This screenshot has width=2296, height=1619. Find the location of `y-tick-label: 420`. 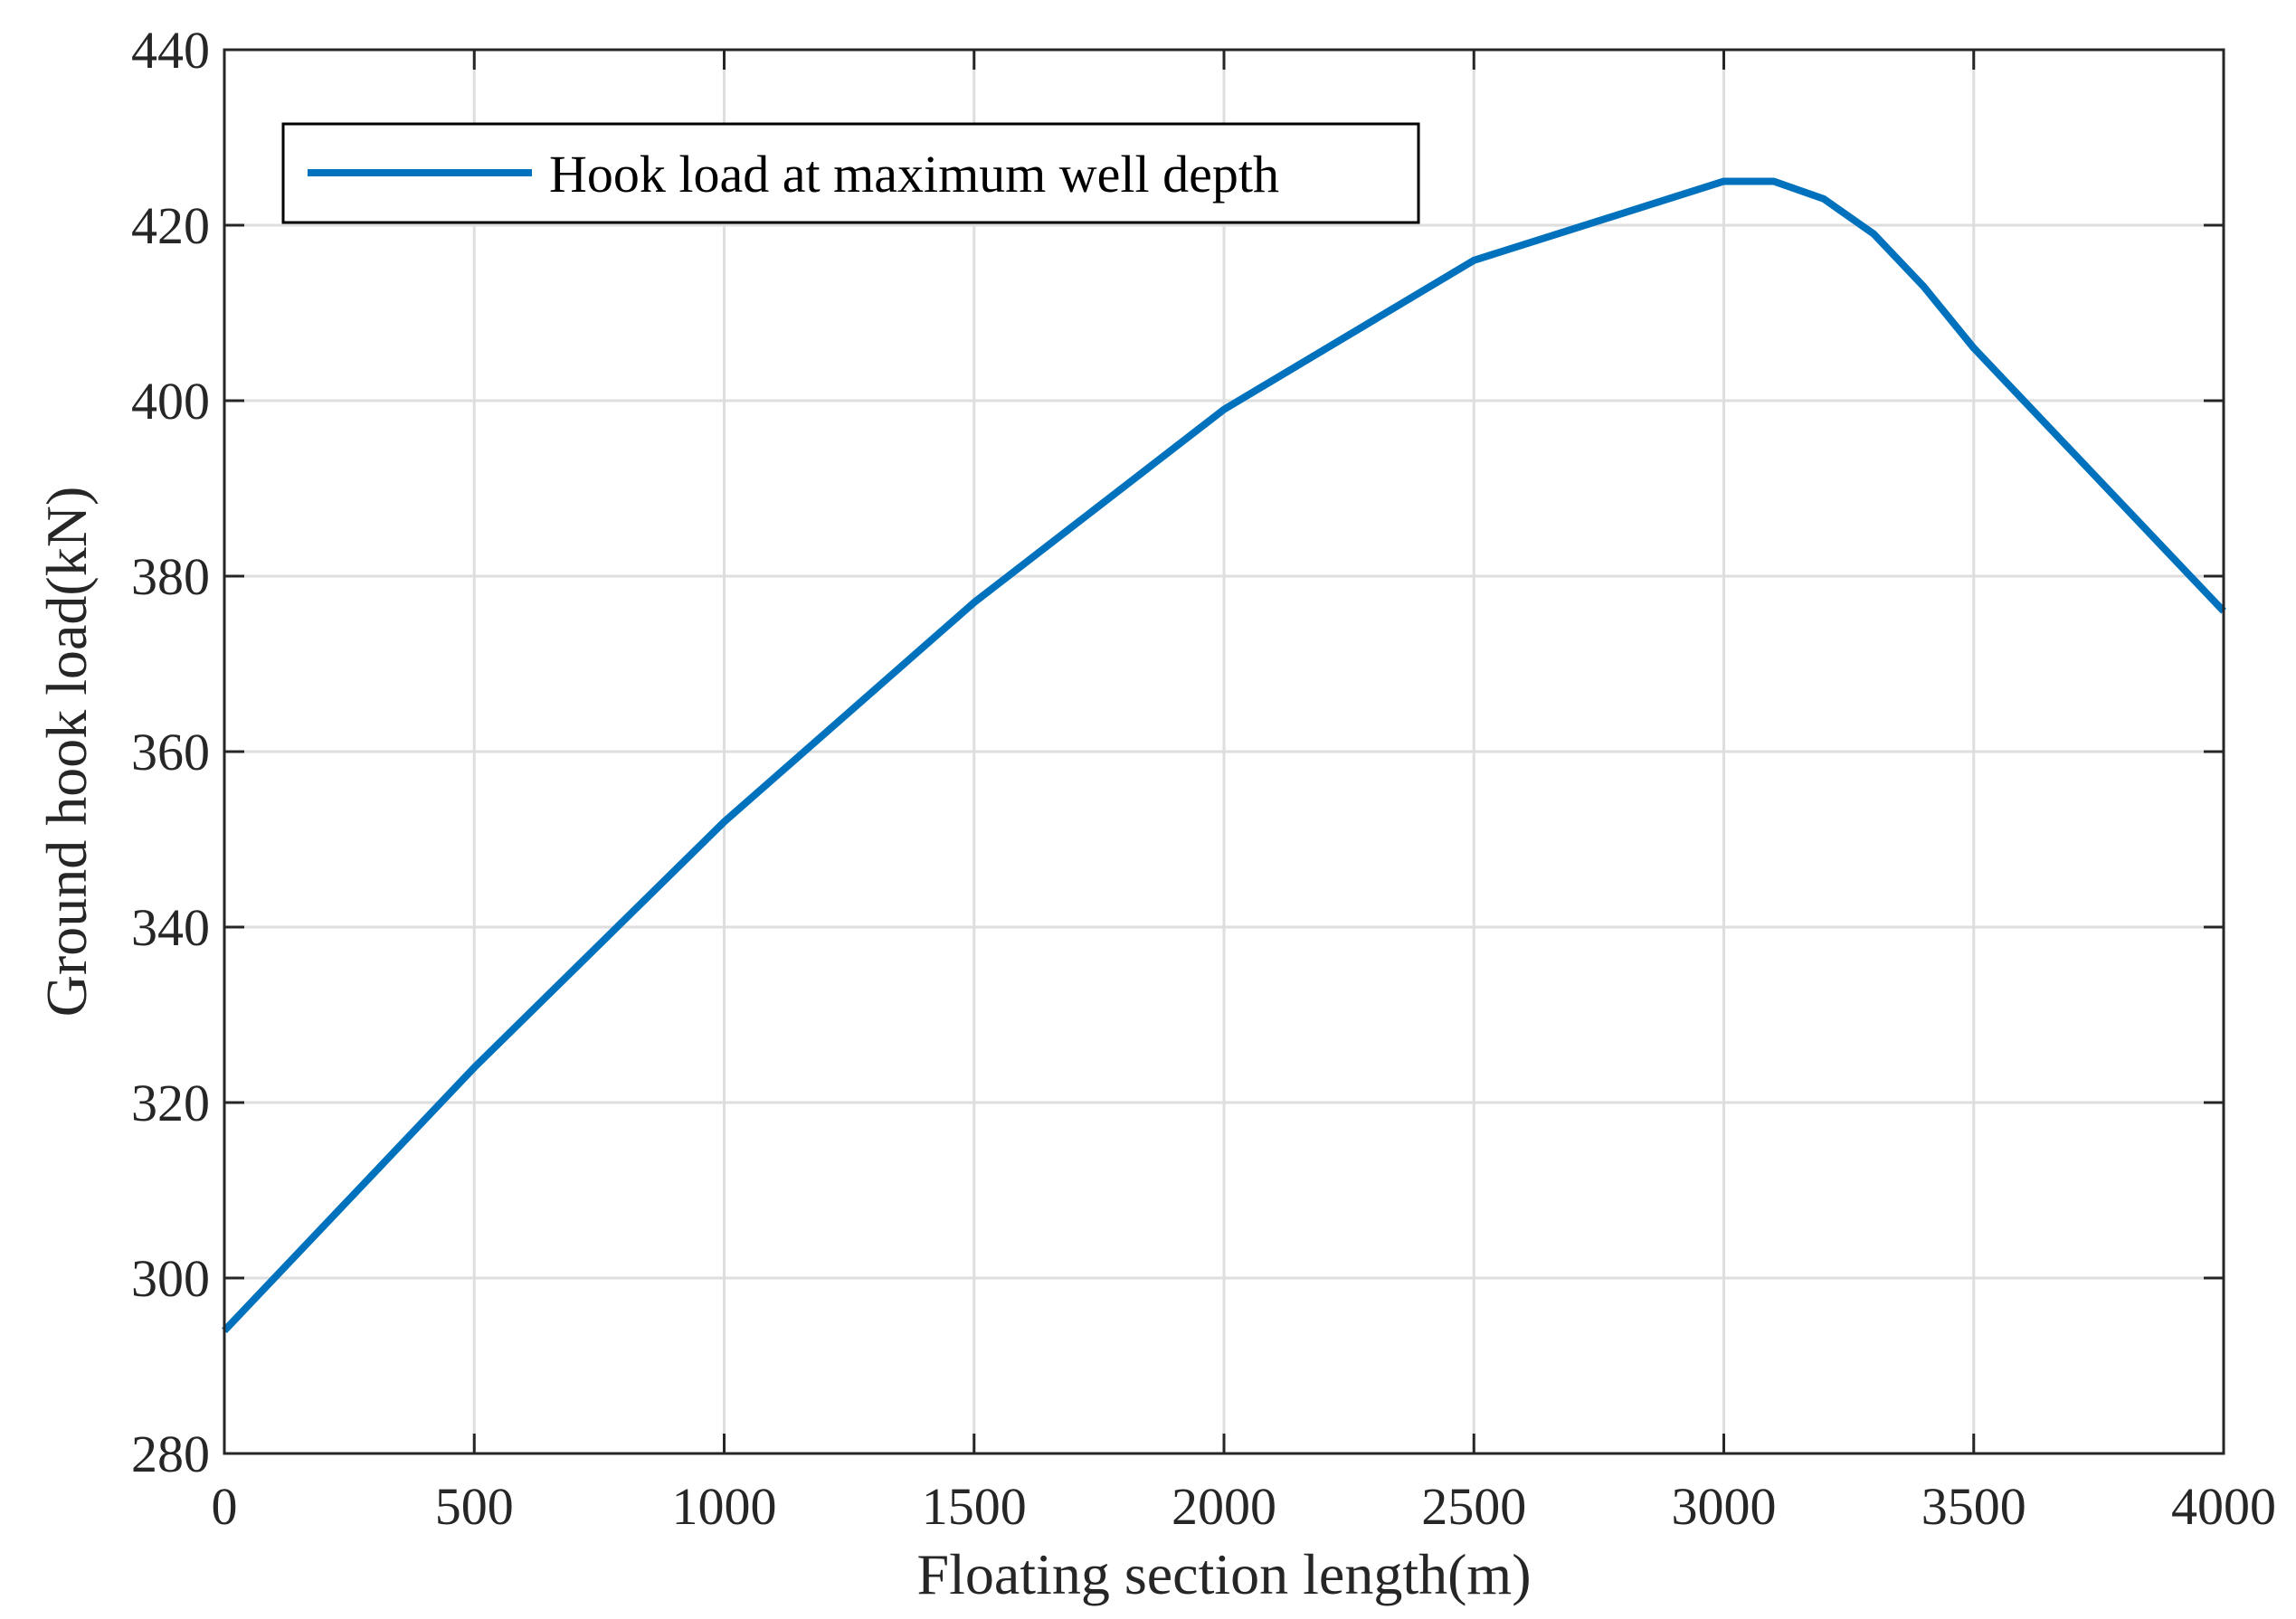

y-tick-label: 420 is located at coordinates (170, 225).